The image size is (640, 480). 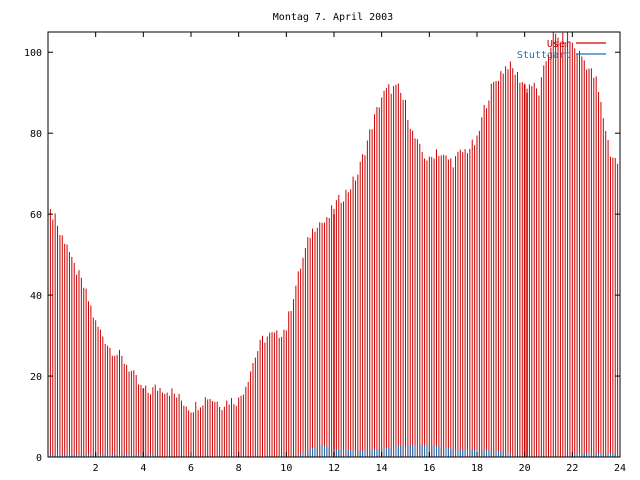 I want to click on x-tick-label: 4, so click(x=143, y=468).